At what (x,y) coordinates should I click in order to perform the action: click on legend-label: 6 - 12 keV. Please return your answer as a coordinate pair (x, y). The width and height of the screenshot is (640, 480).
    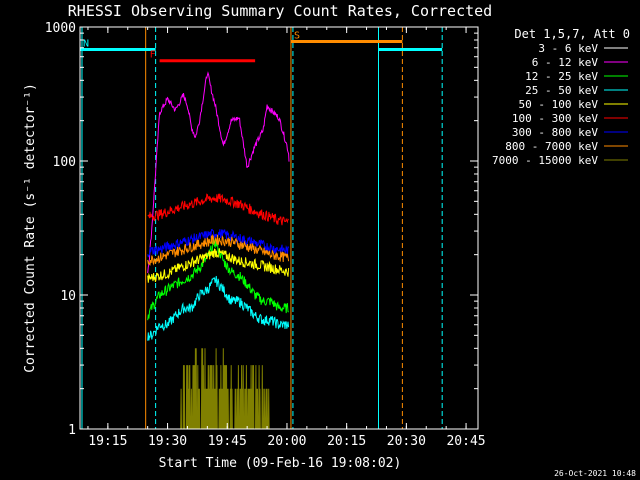
    Looking at the image, I should click on (565, 62).